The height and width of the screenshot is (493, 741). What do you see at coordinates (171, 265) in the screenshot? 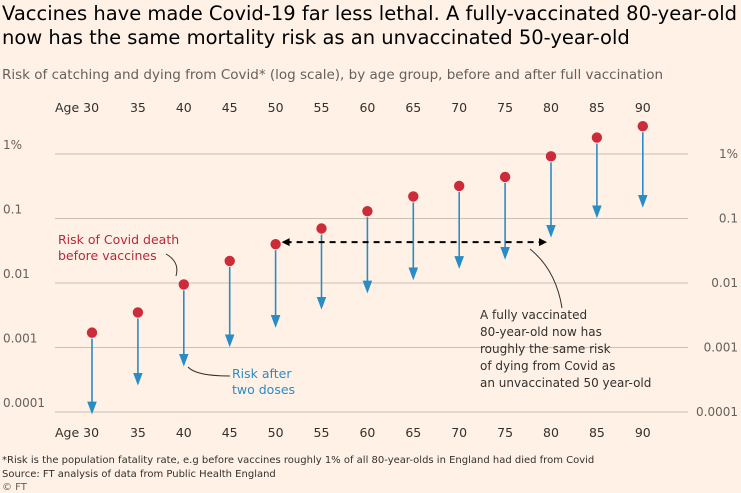
I see `before-leader-line` at bounding box center [171, 265].